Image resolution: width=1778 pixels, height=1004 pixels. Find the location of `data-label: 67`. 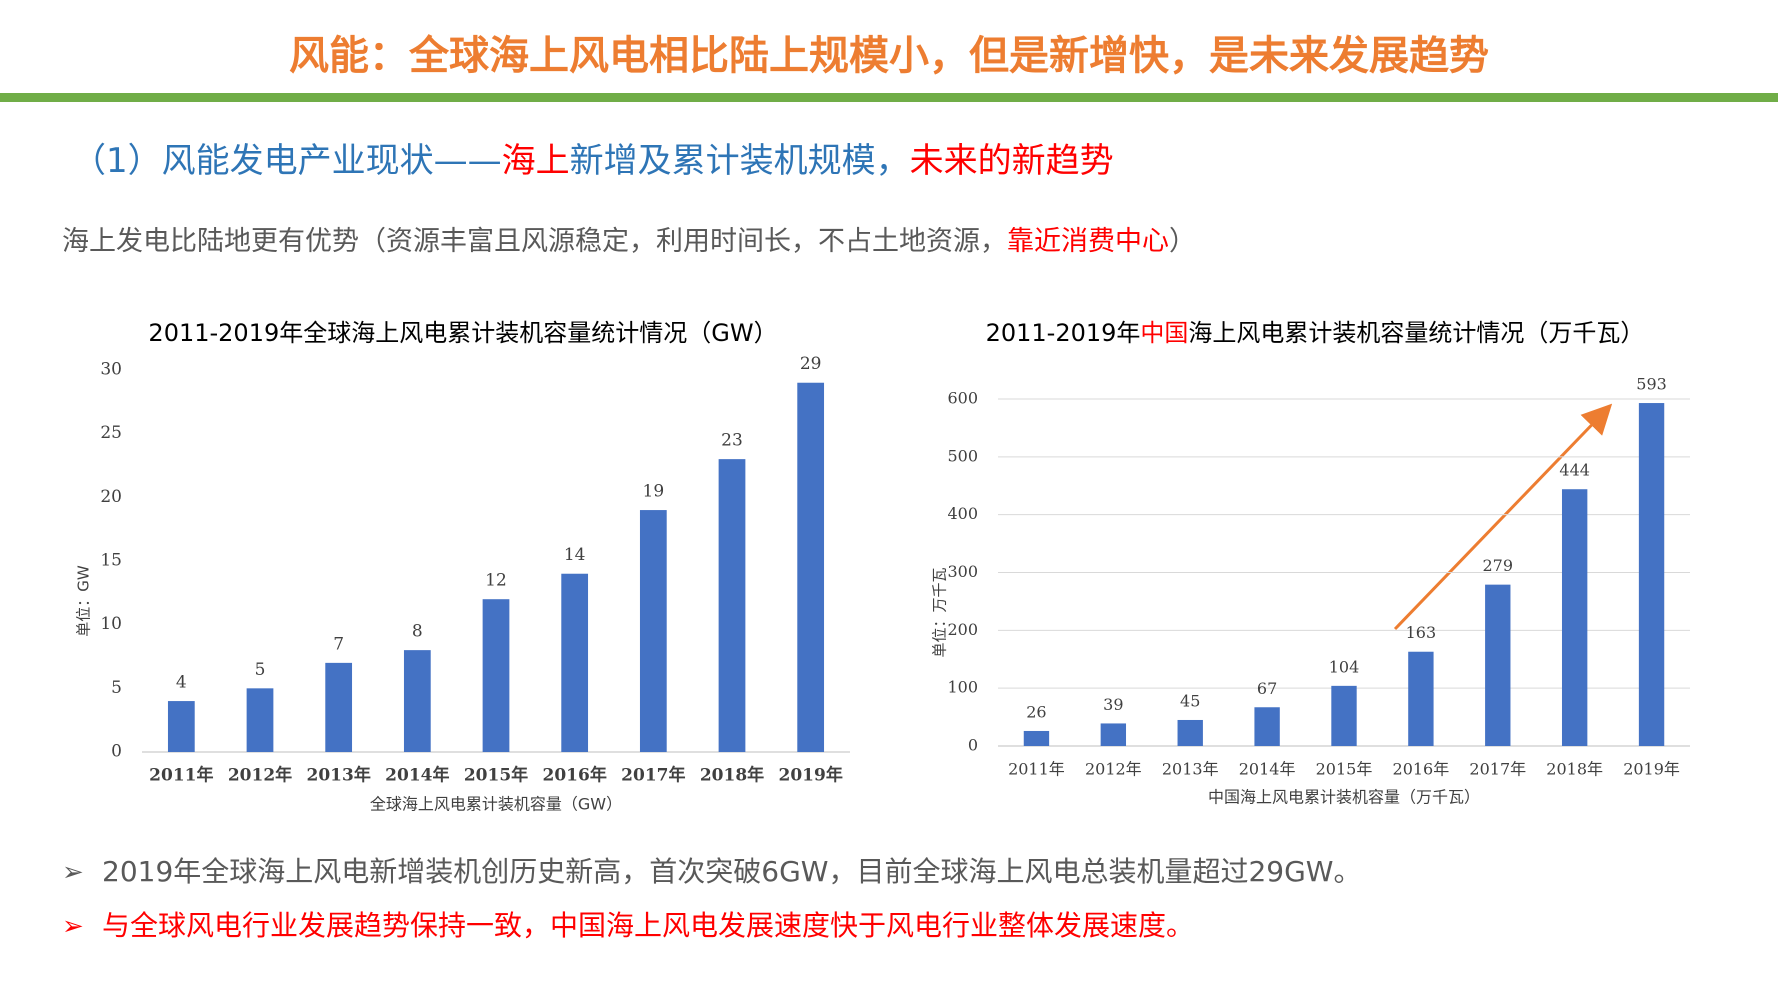

data-label: 67 is located at coordinates (1267, 688).